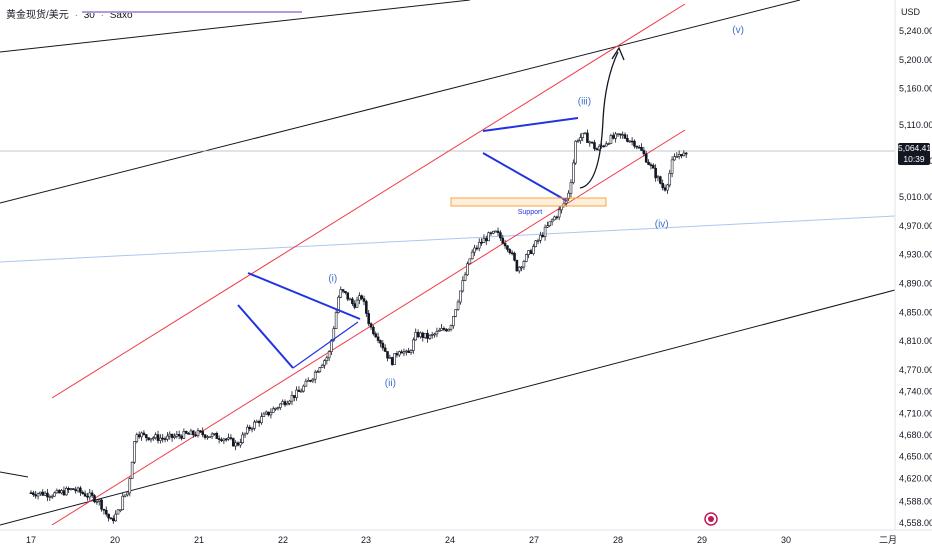 This screenshot has width=932, height=550. What do you see at coordinates (304, 296) in the screenshot?
I see `triangle-upper-line-i` at bounding box center [304, 296].